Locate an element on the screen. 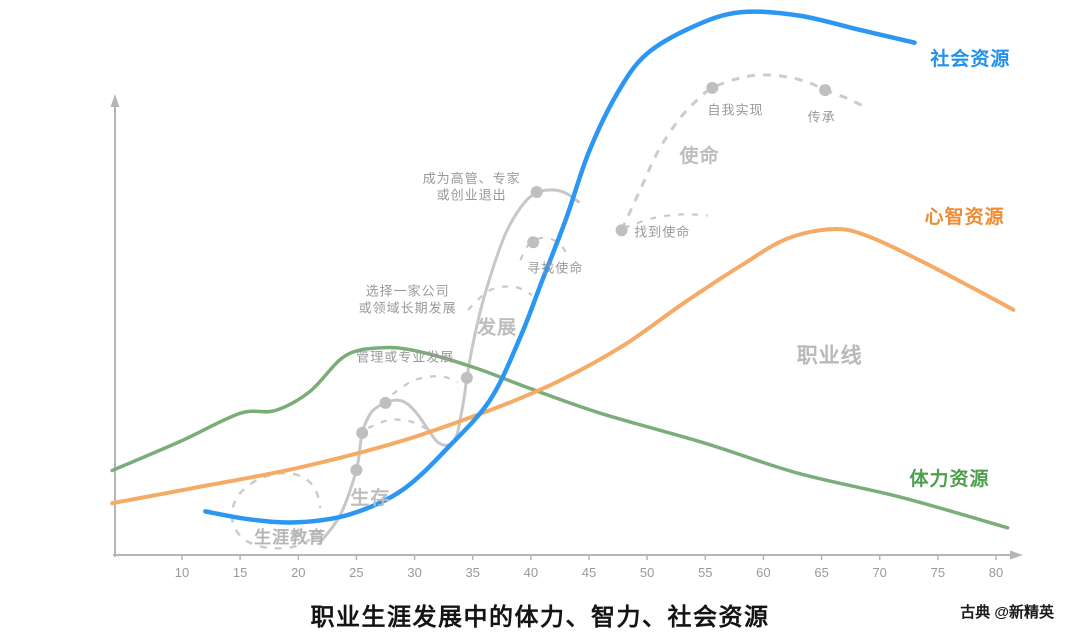  y-axis-arrow-icon is located at coordinates (115, 100).